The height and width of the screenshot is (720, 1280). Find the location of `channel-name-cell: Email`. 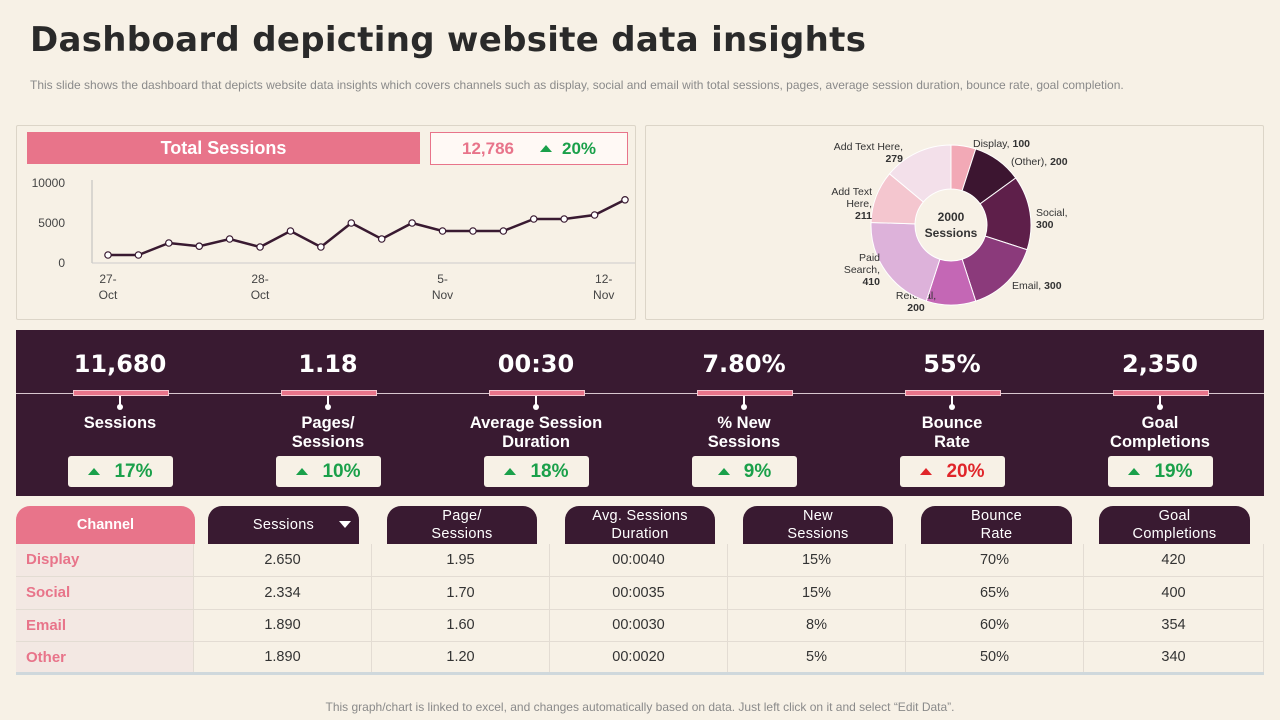

channel-name-cell: Email is located at coordinates (105, 625).